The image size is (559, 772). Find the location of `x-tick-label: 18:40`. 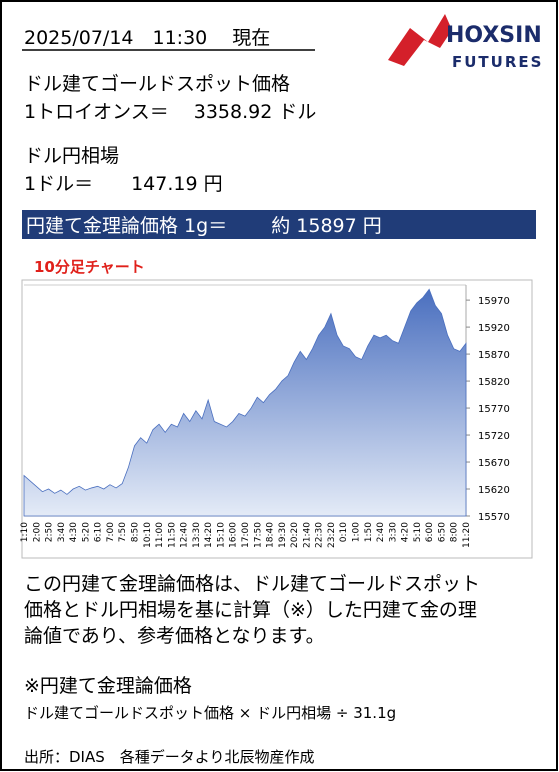

x-tick-label: 18:40 is located at coordinates (271, 535).